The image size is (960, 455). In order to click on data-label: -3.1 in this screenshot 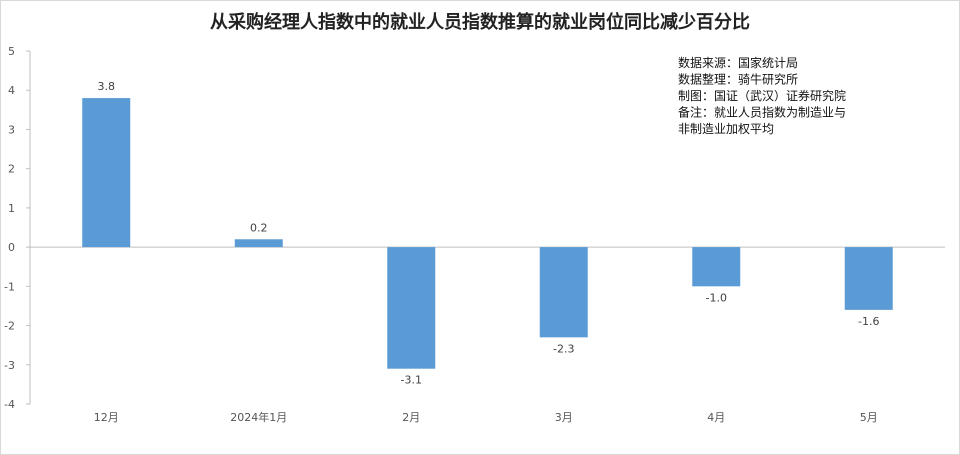, I will do `click(411, 380)`.